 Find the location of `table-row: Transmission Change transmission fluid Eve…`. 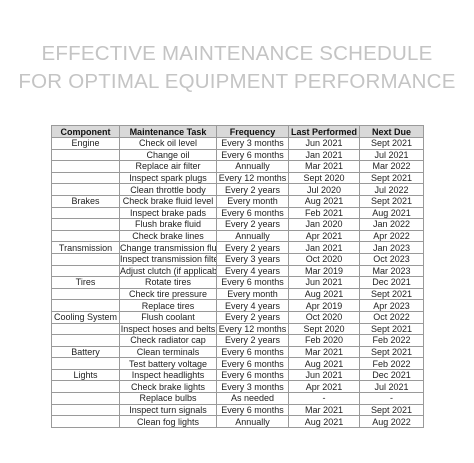

table-row: Transmission Change transmission fluid Eve… is located at coordinates (237, 247).